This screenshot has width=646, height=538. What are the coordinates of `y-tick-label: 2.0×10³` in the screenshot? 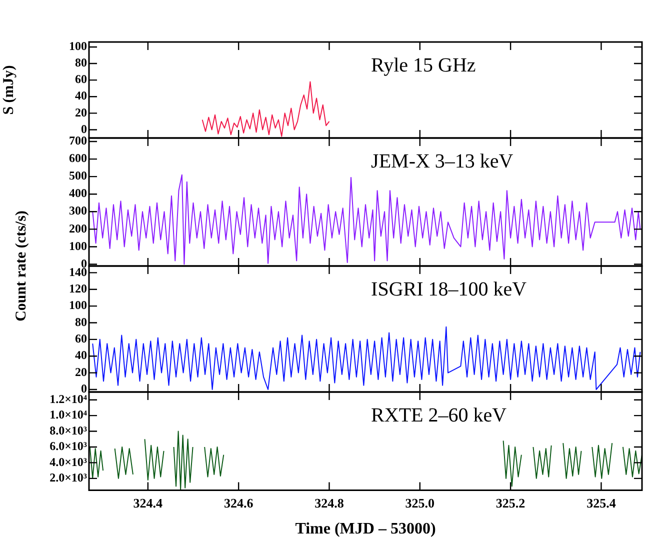 It's located at (69, 477).